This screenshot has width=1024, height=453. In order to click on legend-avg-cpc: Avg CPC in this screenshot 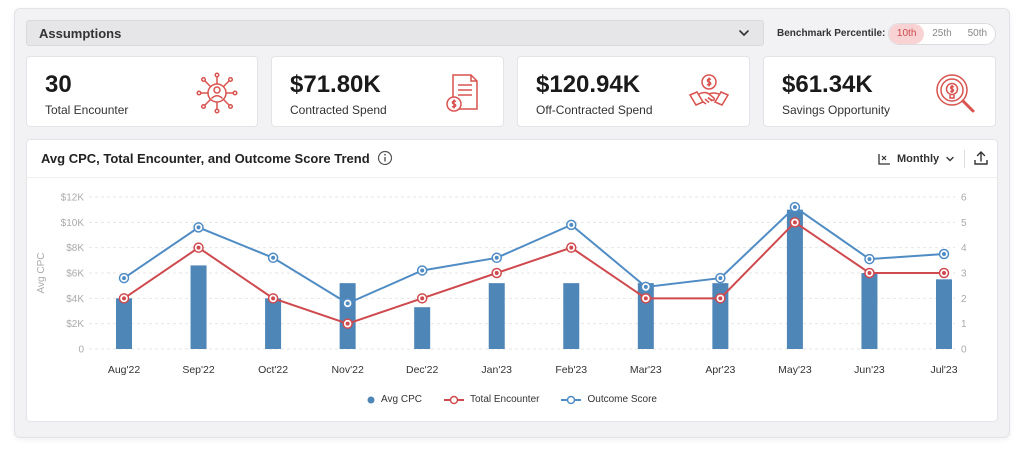, I will do `click(394, 399)`.